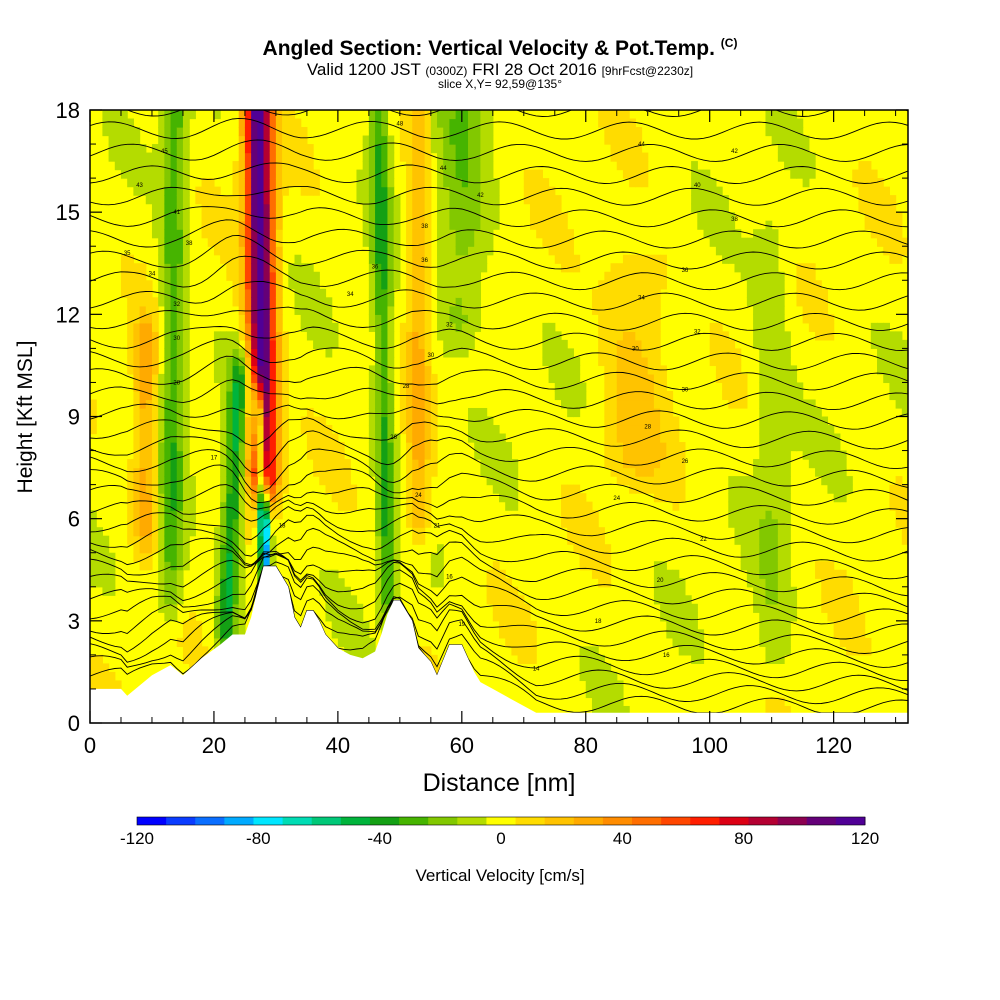 The image size is (1000, 1000). What do you see at coordinates (499, 875) in the screenshot?
I see `colorbar-label: Vertical Velocity [cm/s]` at bounding box center [499, 875].